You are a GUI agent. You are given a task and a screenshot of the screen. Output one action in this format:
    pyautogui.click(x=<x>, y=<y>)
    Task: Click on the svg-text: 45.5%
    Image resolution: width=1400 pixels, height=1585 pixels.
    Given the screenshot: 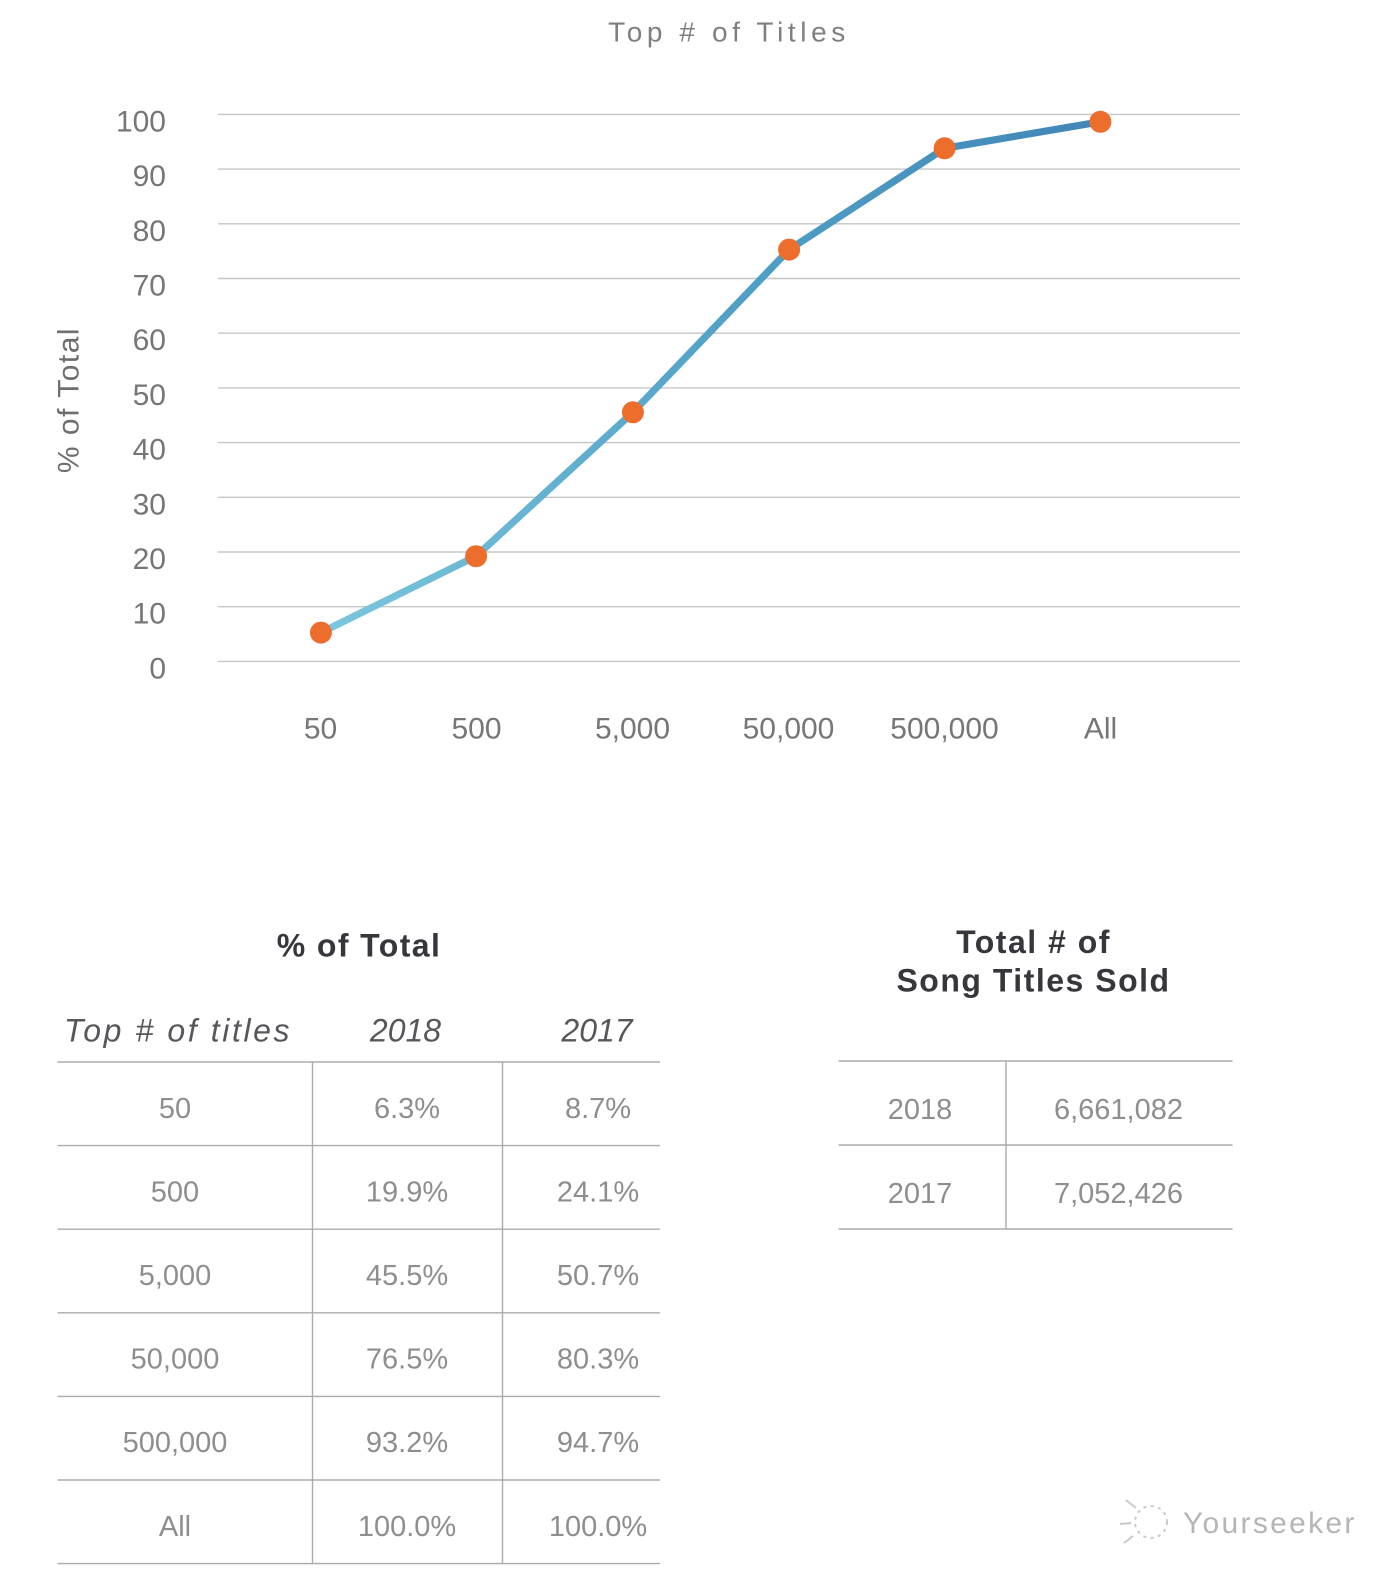 What is the action you would take?
    pyautogui.click(x=407, y=1276)
    